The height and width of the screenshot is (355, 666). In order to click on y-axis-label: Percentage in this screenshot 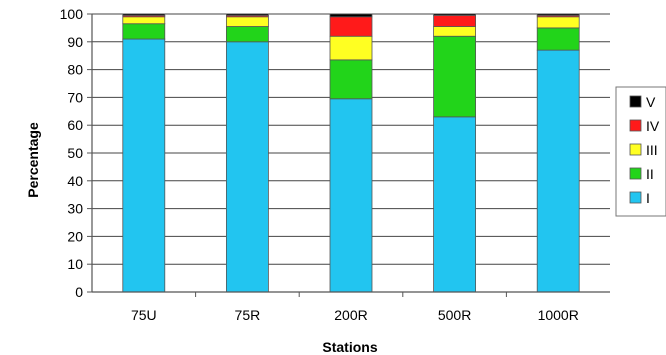, I will do `click(33, 160)`.